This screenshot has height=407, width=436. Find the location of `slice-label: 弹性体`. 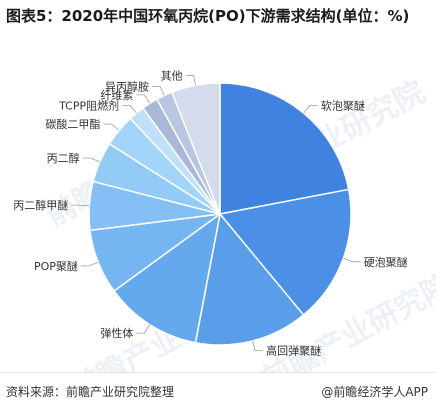

slice-label: 弹性体 is located at coordinates (116, 333).